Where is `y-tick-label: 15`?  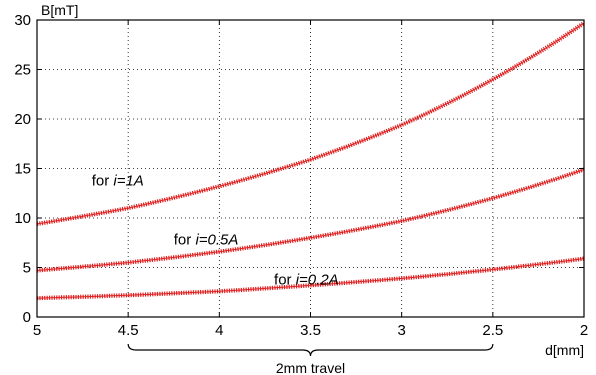 y-tick-label: 15 is located at coordinates (22, 169).